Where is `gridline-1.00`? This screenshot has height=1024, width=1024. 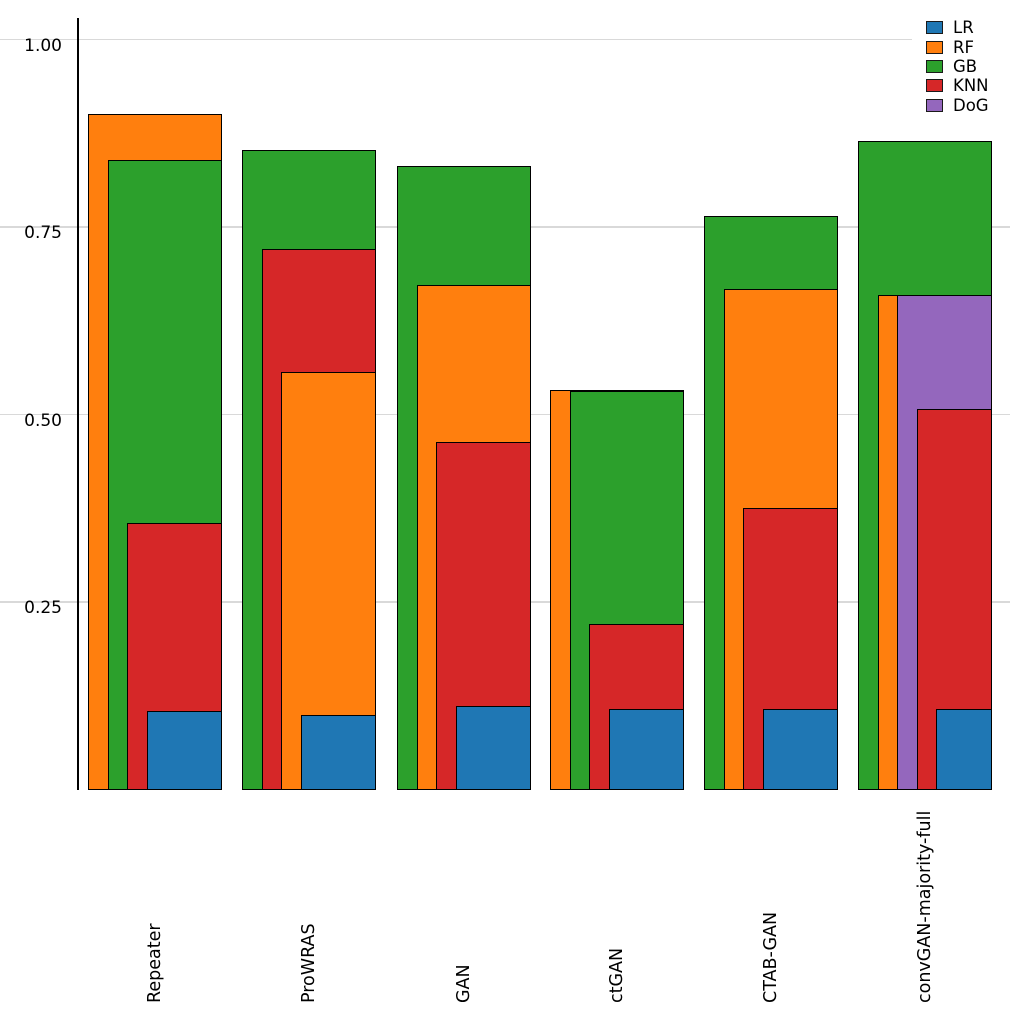
gridline-1.00 is located at coordinates (505, 39).